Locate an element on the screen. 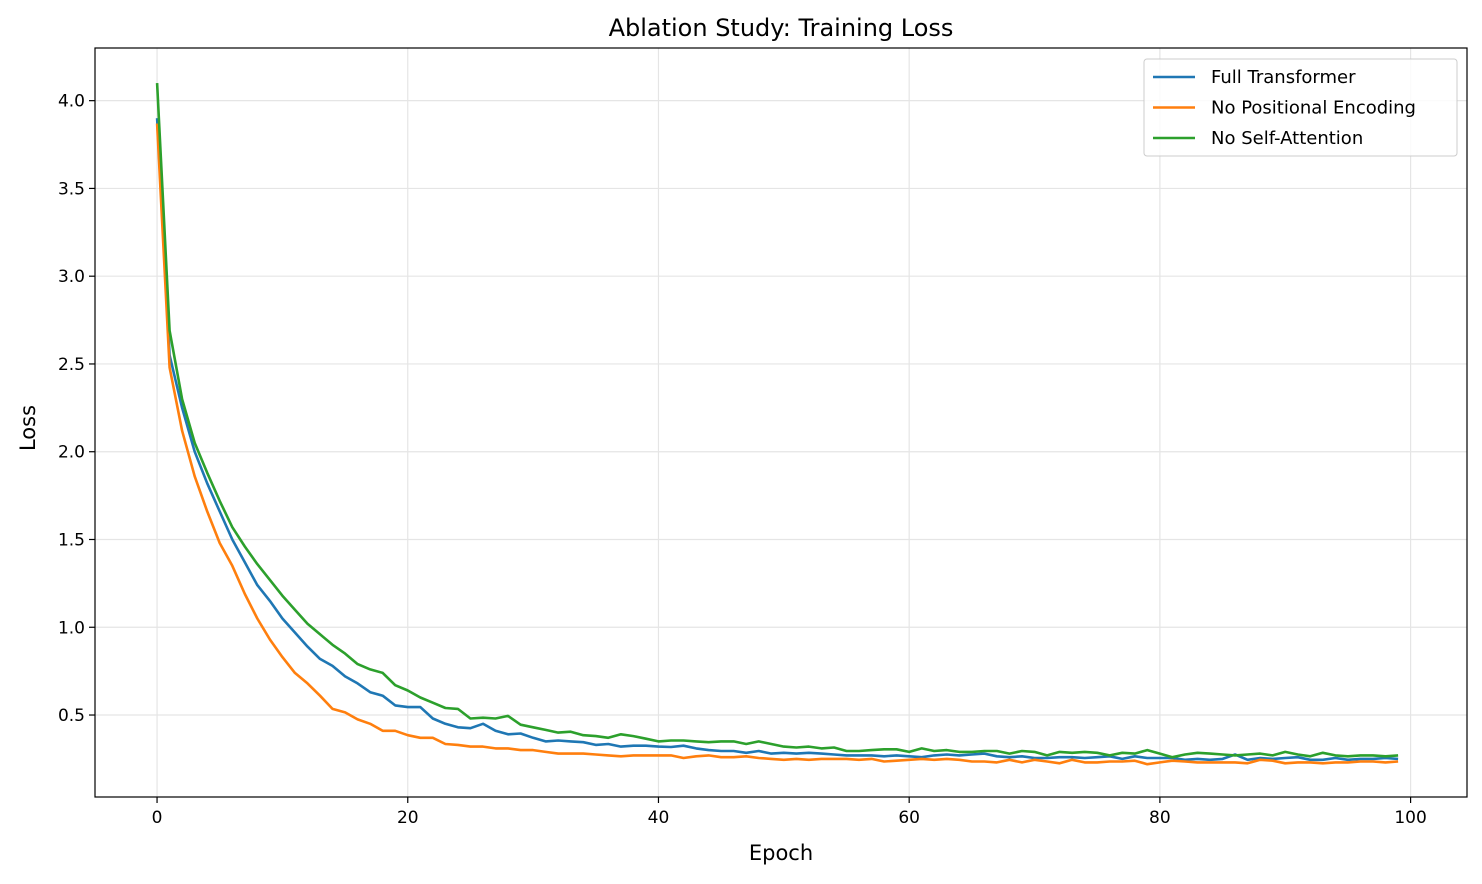  y-tick-label: 1.0 is located at coordinates (71, 628).